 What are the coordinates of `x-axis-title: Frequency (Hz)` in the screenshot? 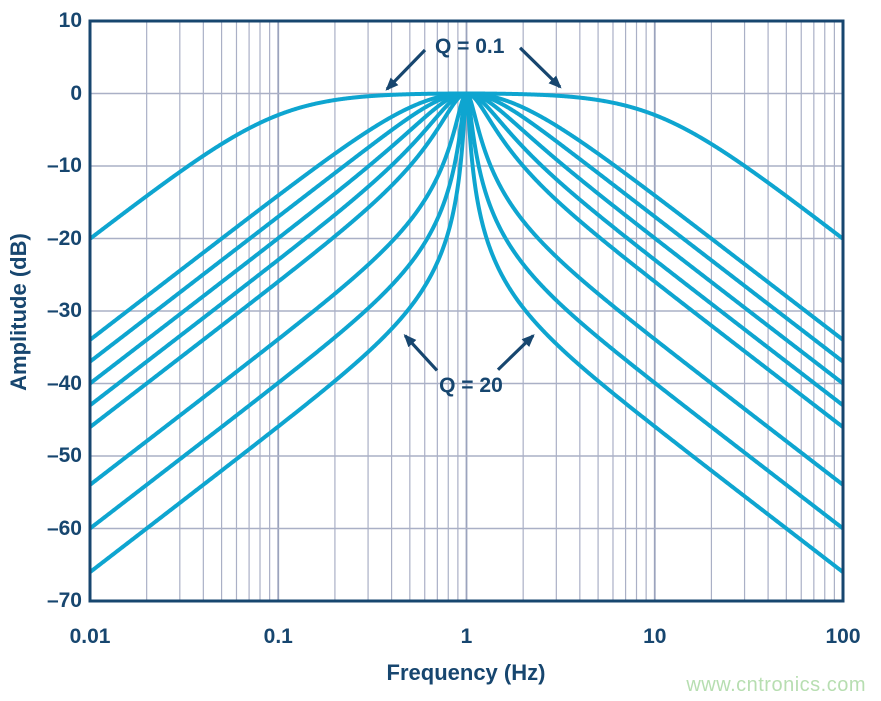 It's located at (466, 672).